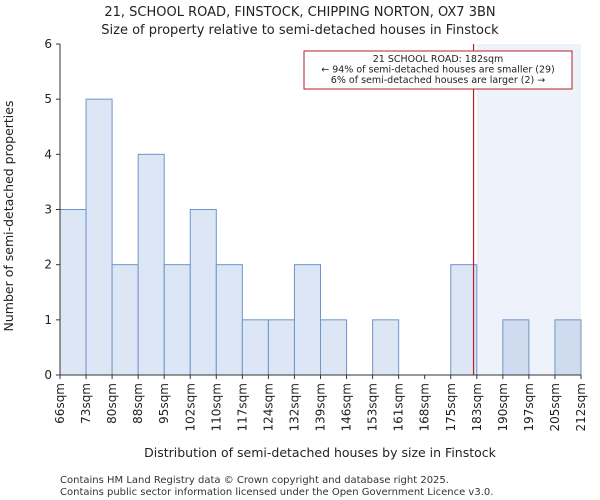 This screenshot has width=600, height=500. Describe the element at coordinates (60, 403) in the screenshot. I see `x-tick-label: 66sqm` at that location.